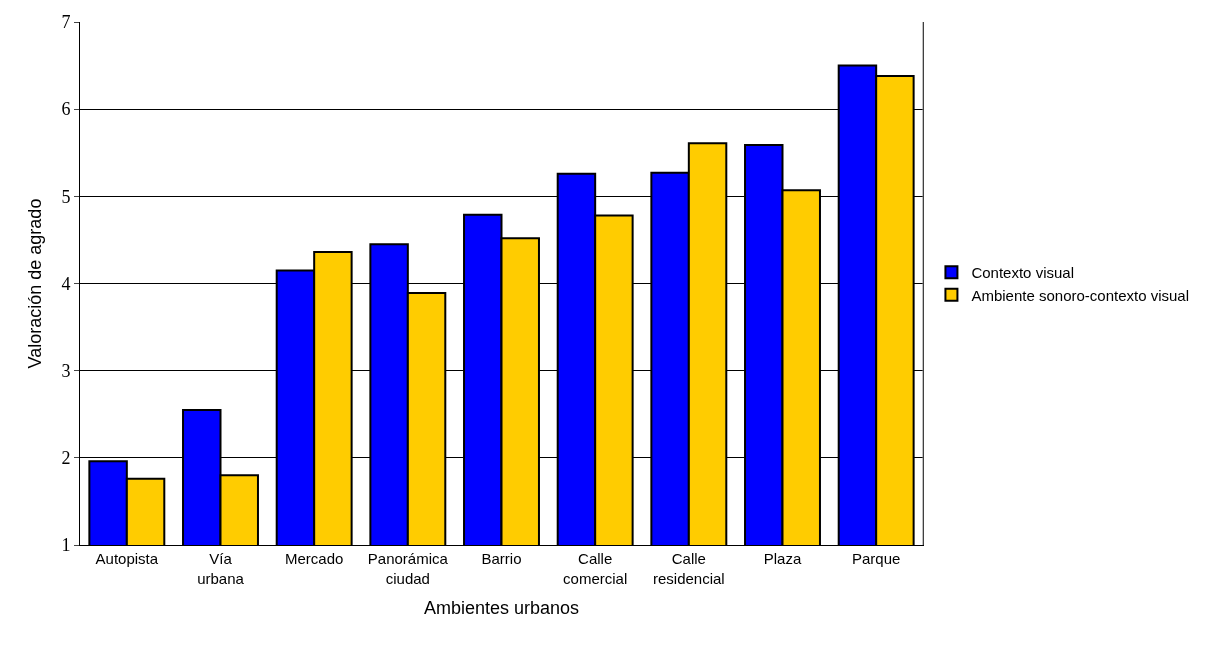 This screenshot has height=645, width=1206. What do you see at coordinates (66, 370) in the screenshot?
I see `y-tick-label: 3` at bounding box center [66, 370].